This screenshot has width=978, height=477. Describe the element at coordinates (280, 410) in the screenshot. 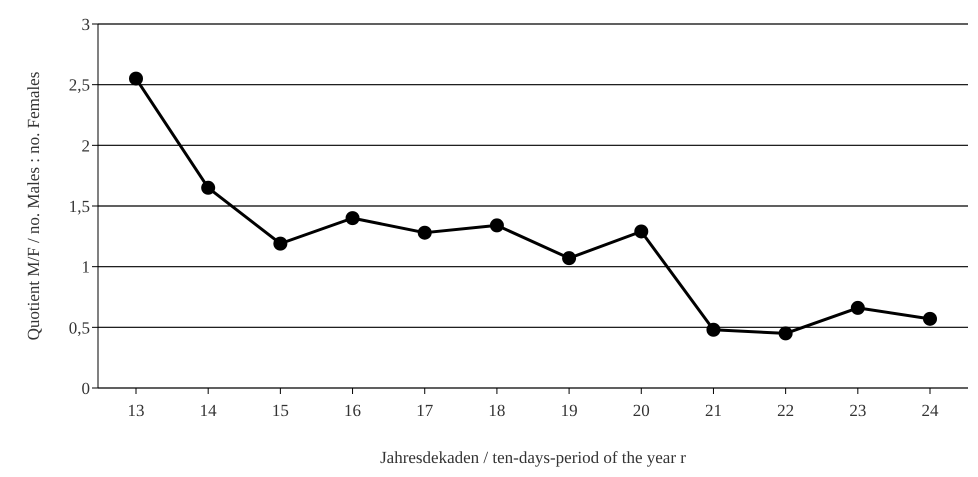

I see `x-tick-label: 15` at that location.